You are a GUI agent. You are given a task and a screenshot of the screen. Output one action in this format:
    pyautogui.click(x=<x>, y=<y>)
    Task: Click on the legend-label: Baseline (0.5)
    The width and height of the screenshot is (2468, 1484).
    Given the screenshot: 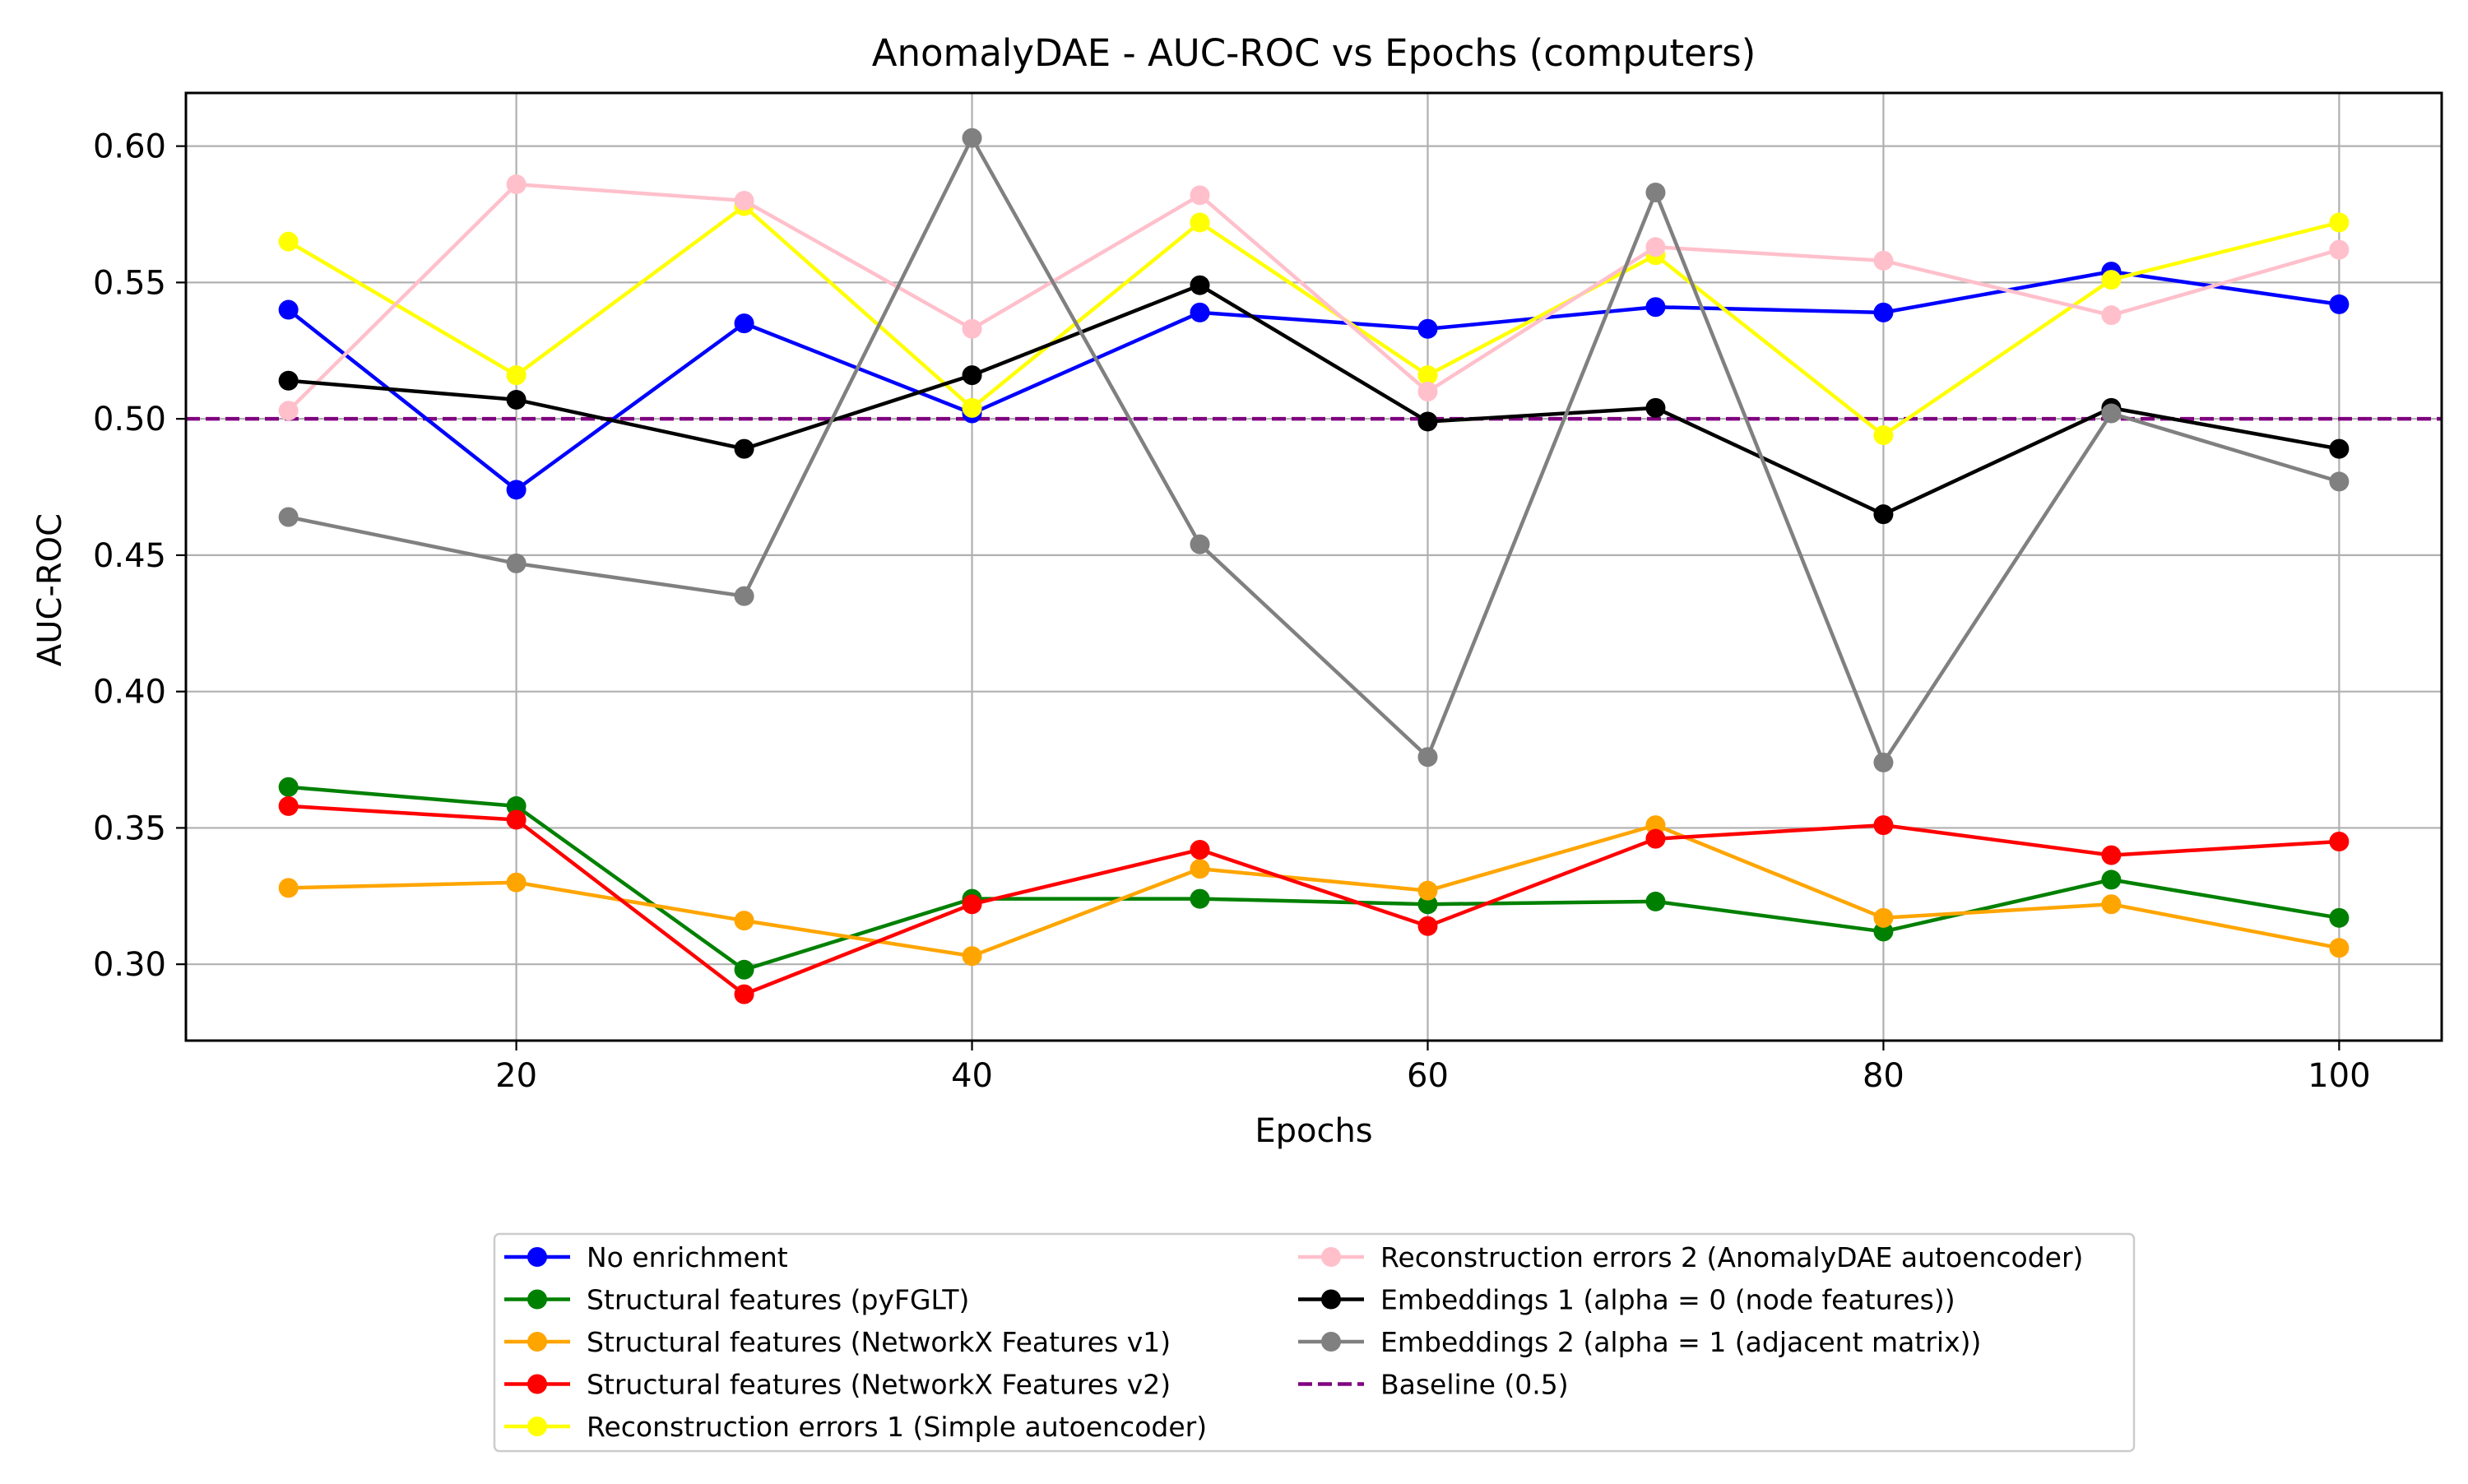 What is the action you would take?
    pyautogui.click(x=1474, y=1385)
    